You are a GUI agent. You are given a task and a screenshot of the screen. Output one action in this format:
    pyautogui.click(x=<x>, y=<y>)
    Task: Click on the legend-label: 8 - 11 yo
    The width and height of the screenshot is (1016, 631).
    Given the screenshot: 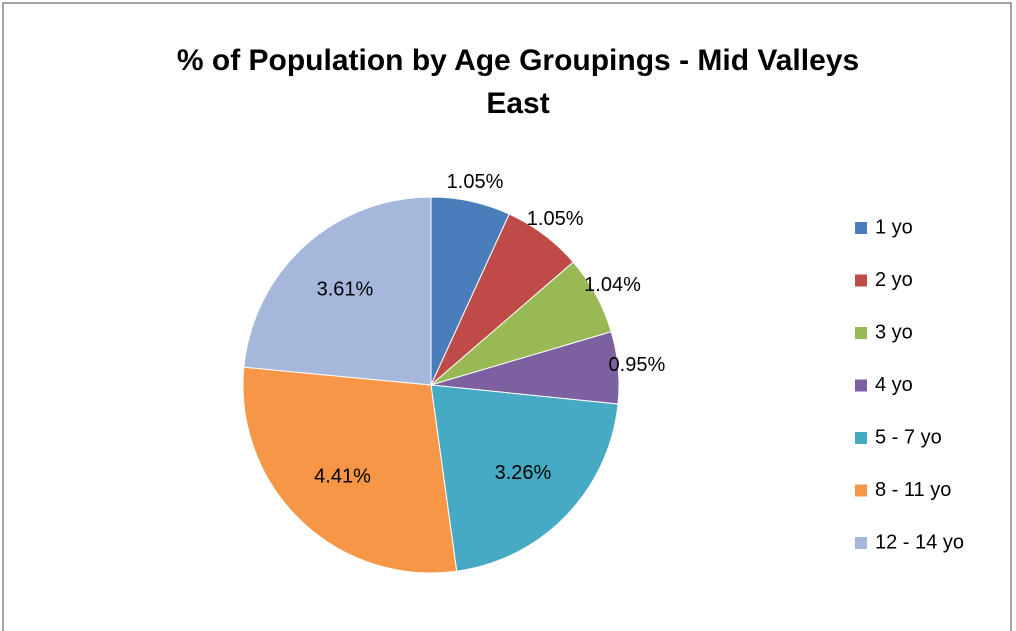 What is the action you would take?
    pyautogui.click(x=913, y=490)
    